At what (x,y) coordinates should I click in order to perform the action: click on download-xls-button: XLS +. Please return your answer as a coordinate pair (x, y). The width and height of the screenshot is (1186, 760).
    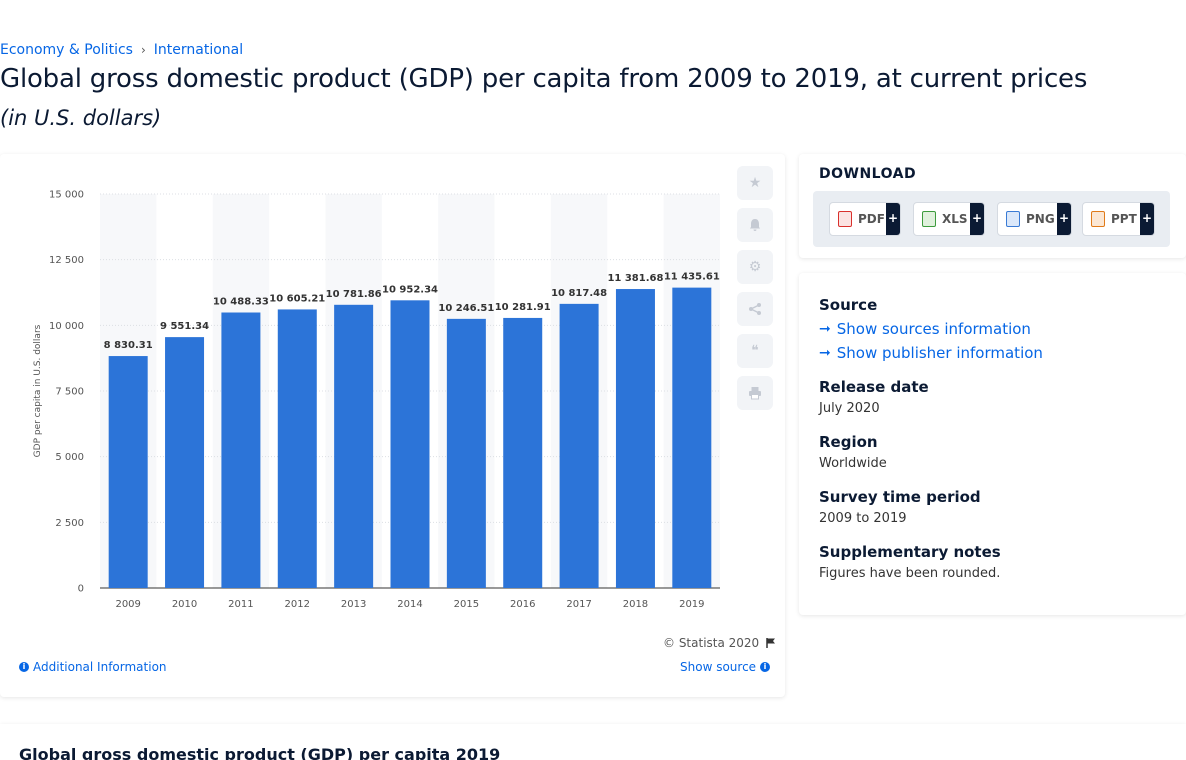
    Looking at the image, I should click on (949, 219).